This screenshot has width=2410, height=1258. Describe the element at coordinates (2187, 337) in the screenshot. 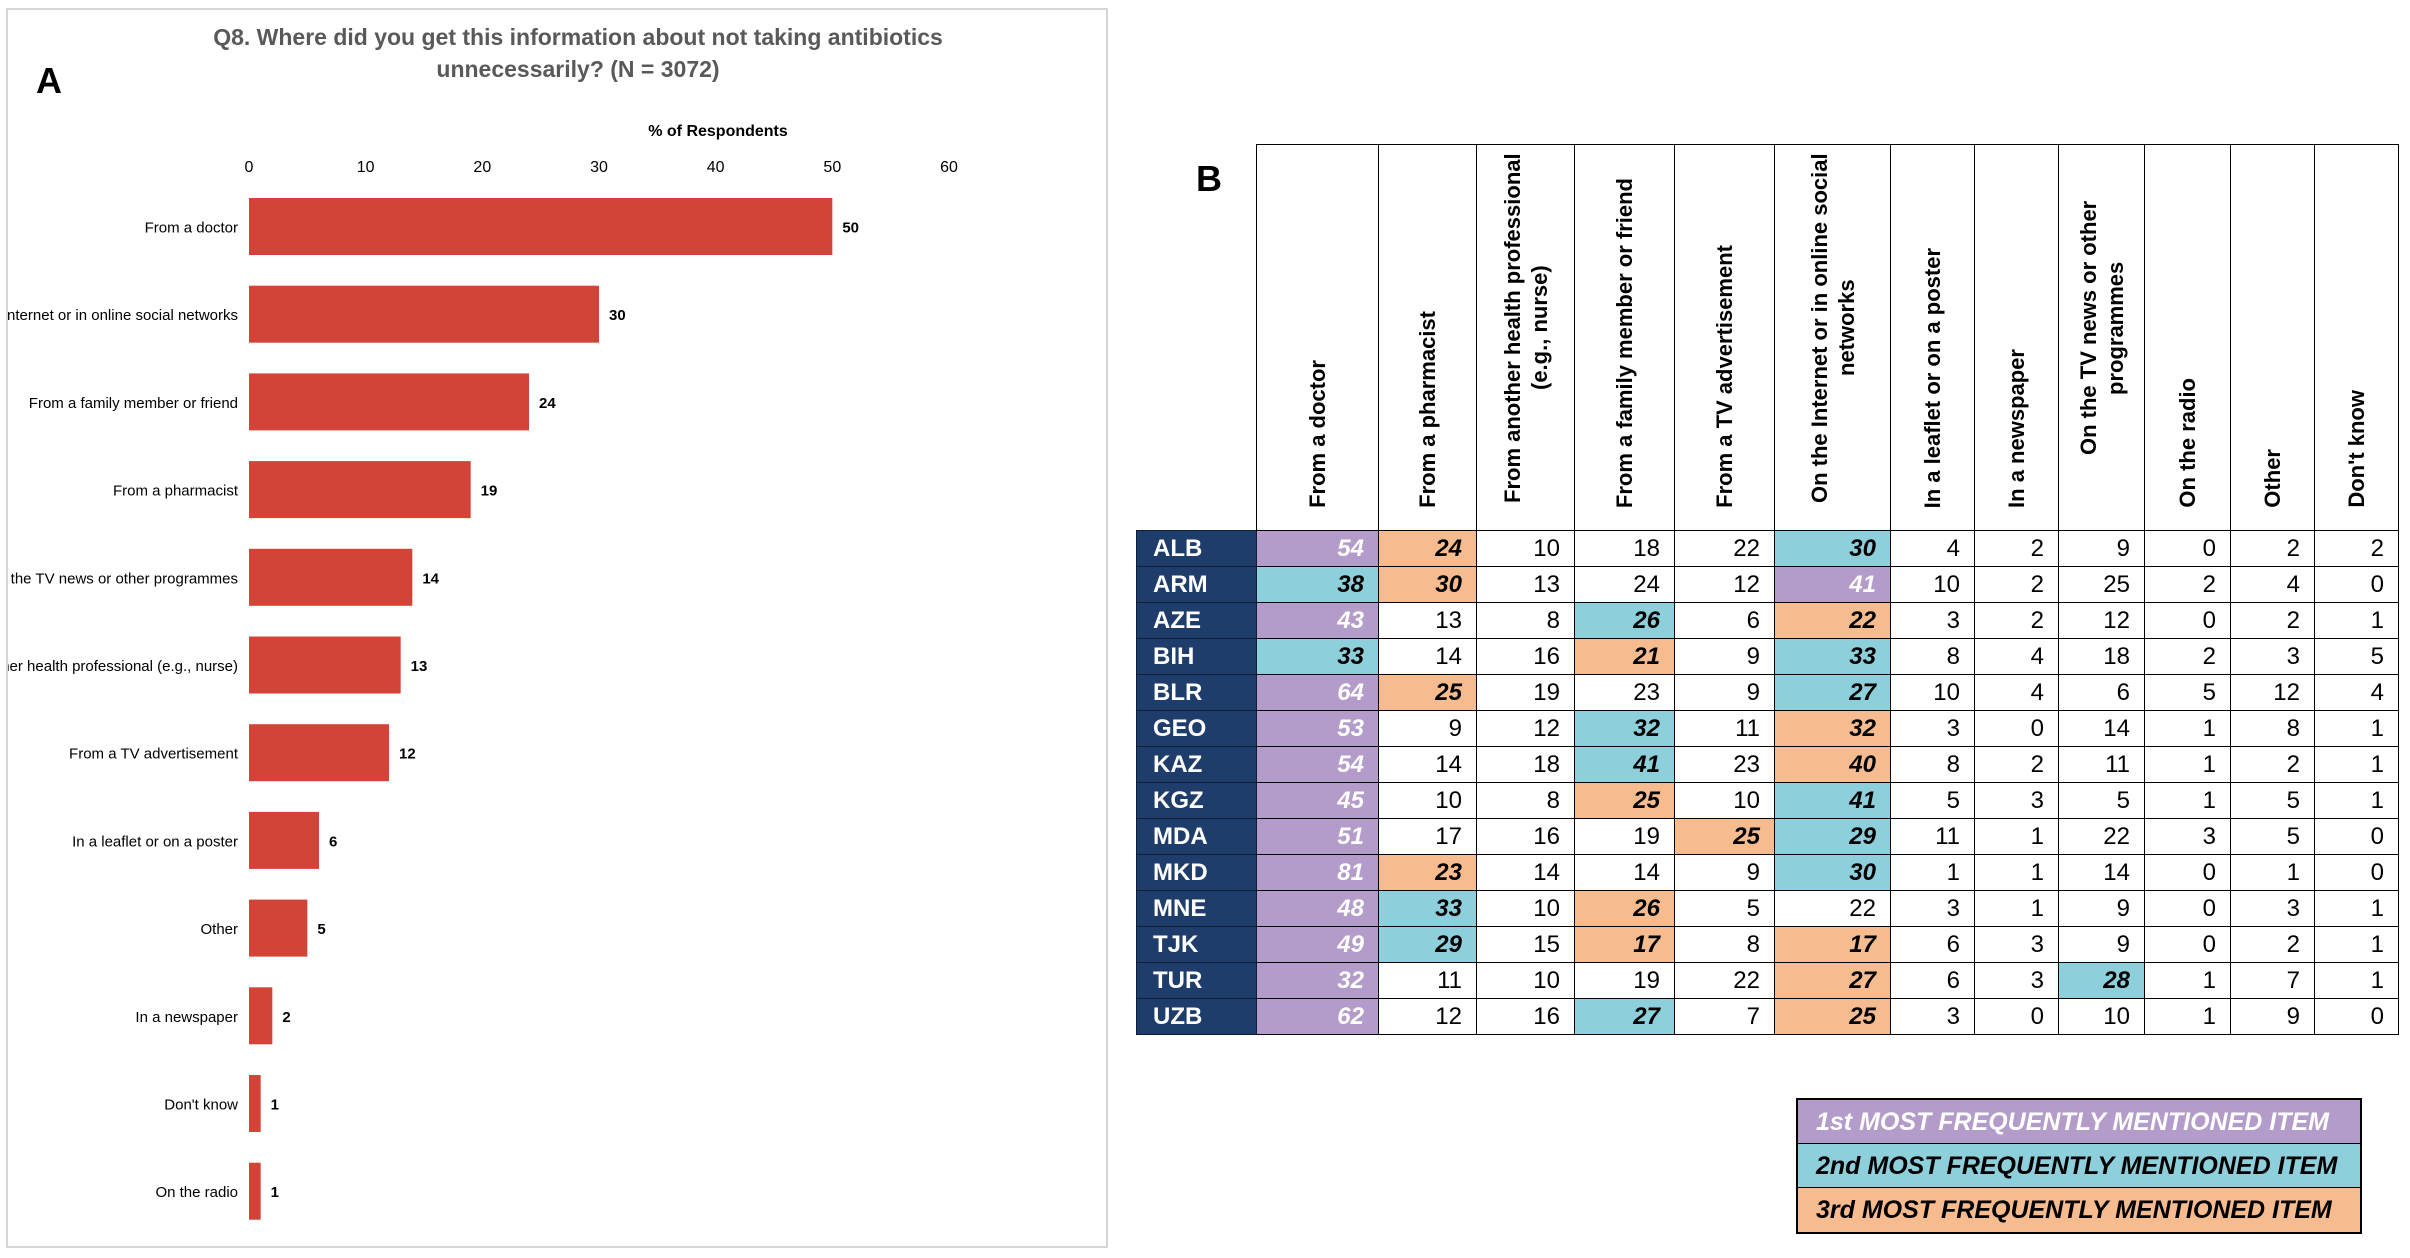

I see `col-header: On the radio` at that location.